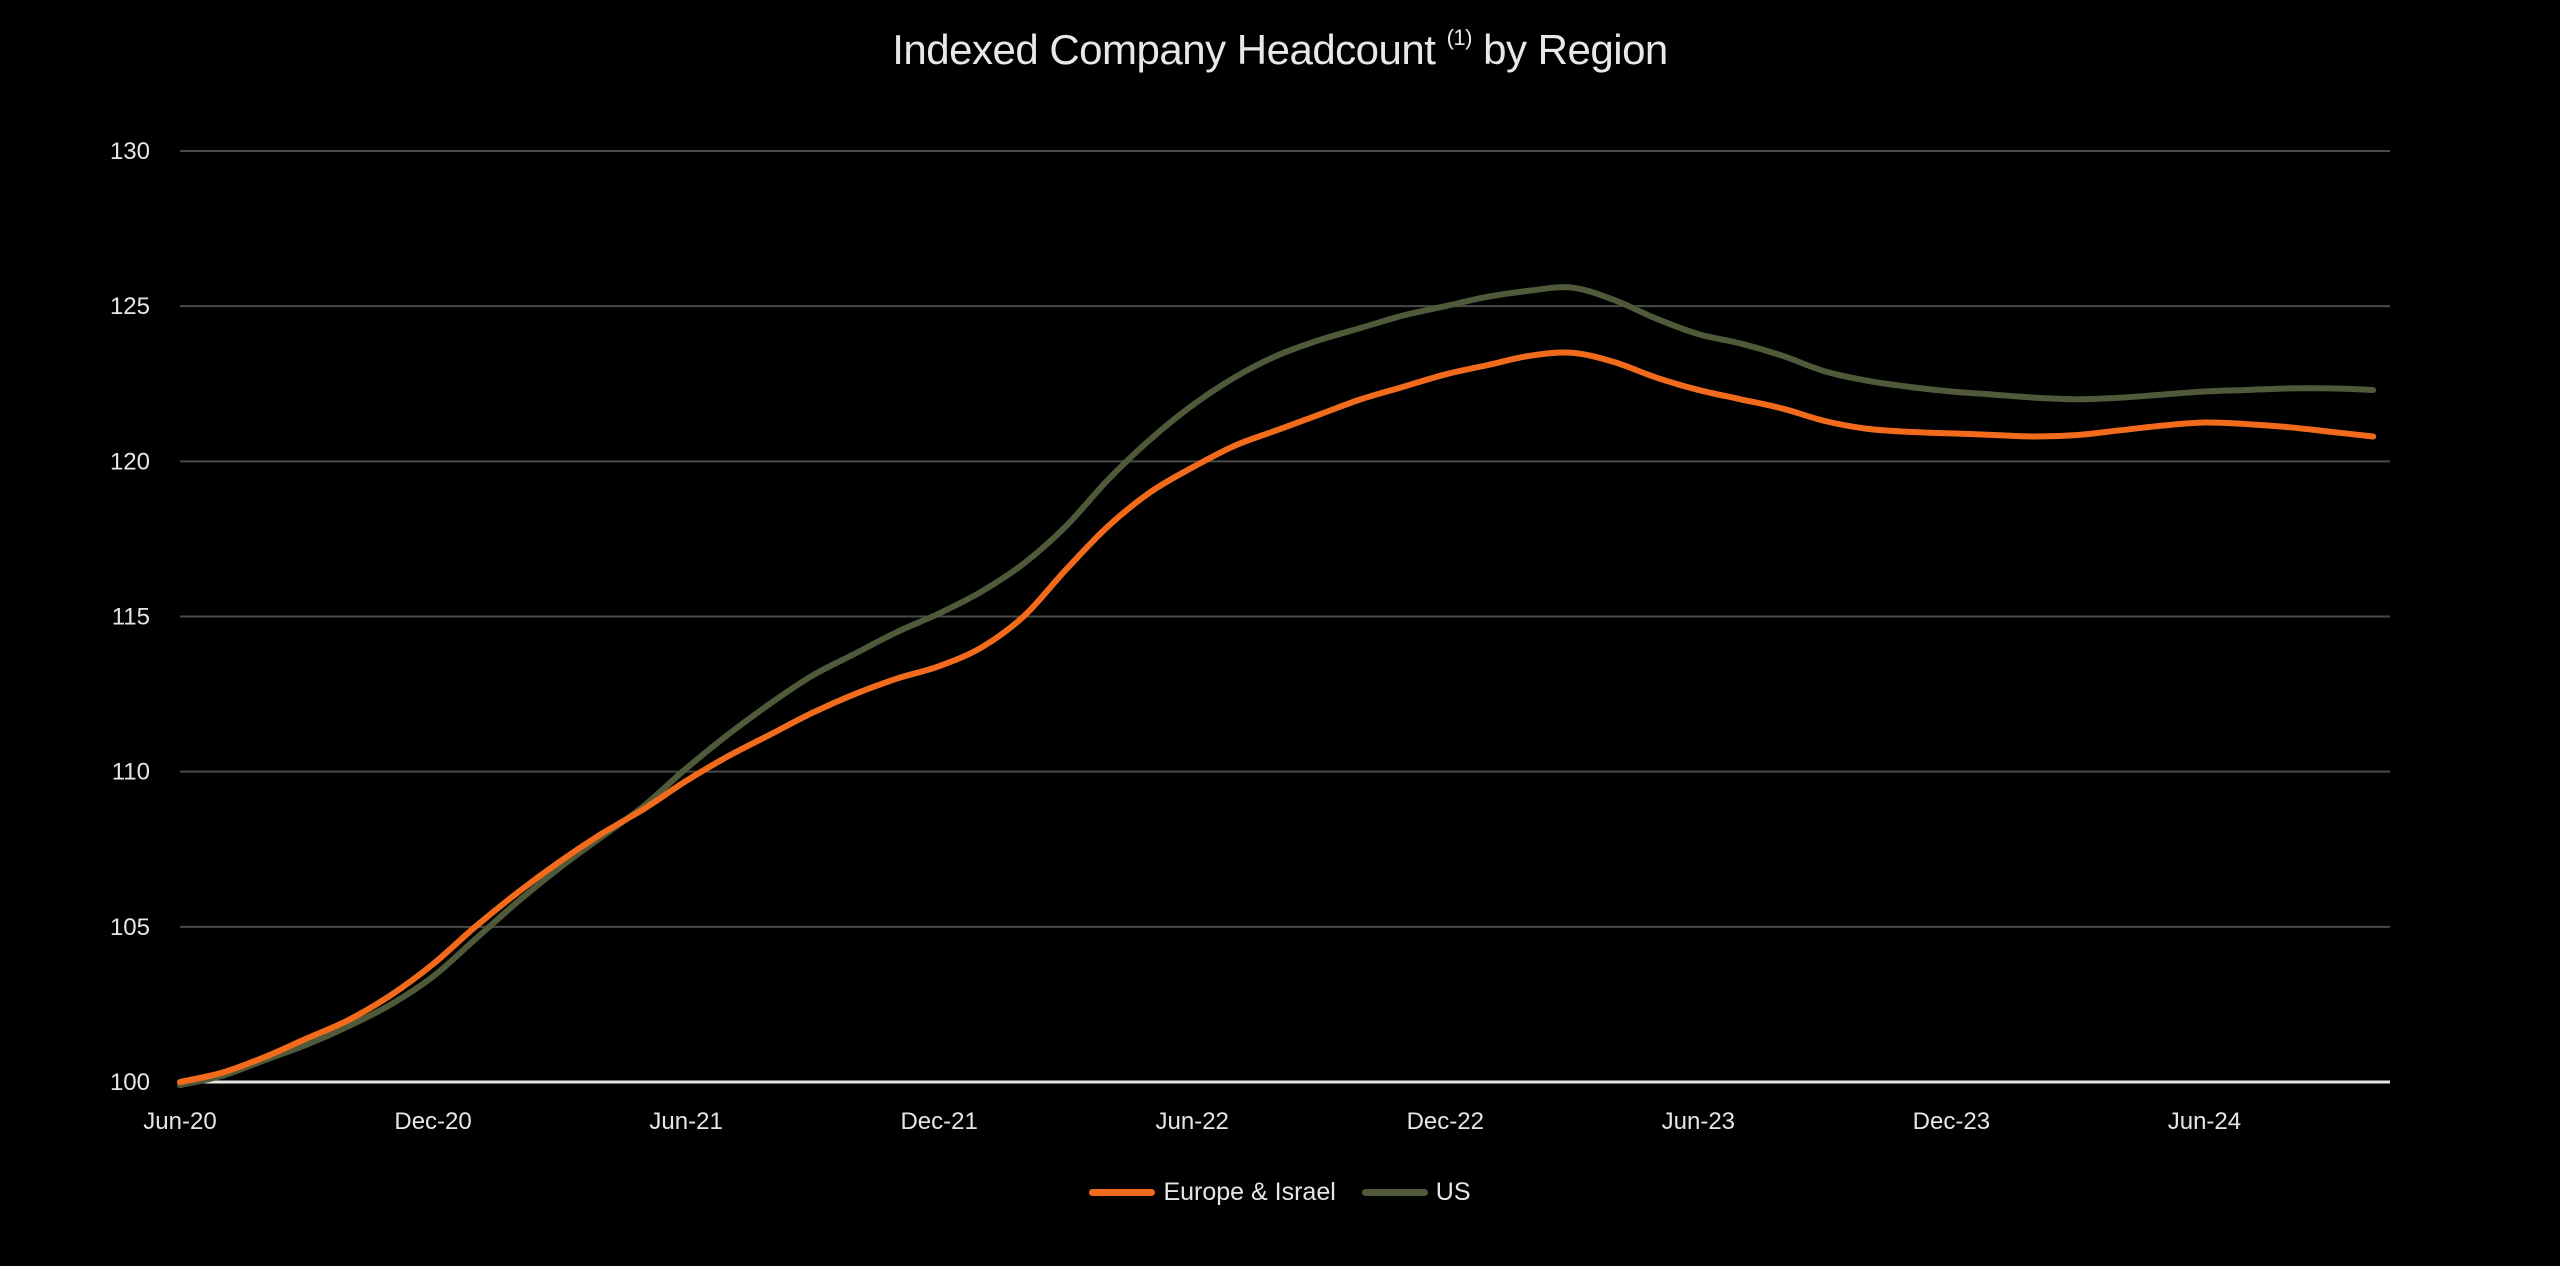 This screenshot has height=1266, width=2560. I want to click on chart-title: Indexed Company Headcount (1) by Region, so click(1280, 49).